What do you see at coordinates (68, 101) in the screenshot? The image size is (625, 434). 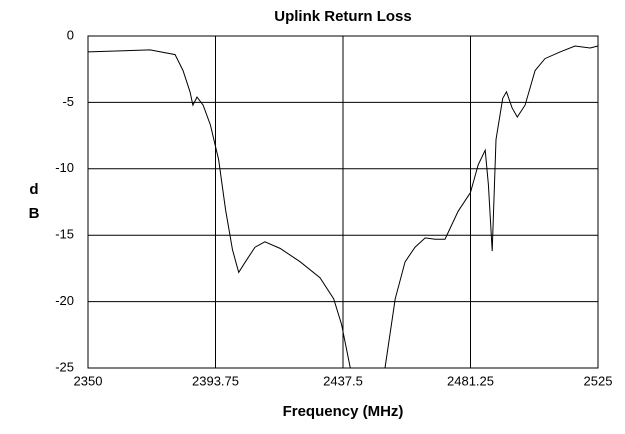 I see `y-tick-label: -5` at bounding box center [68, 101].